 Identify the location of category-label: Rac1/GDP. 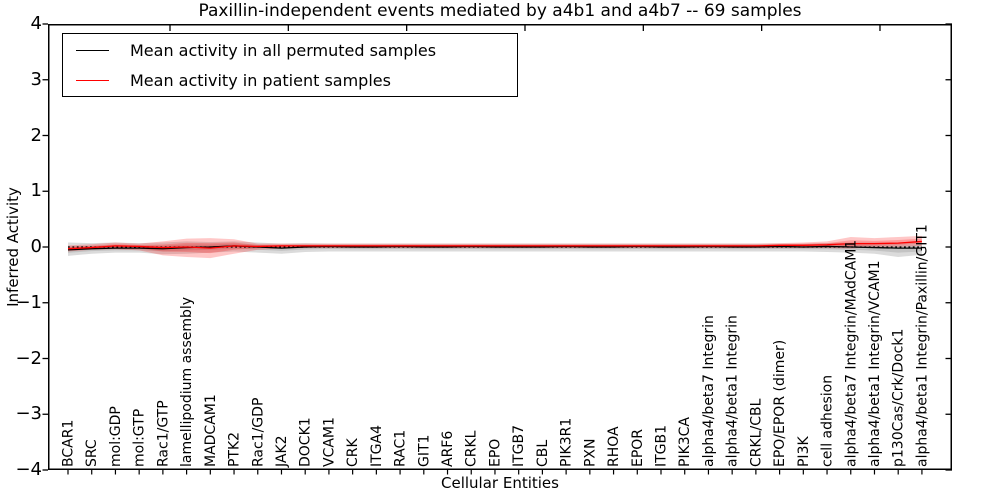
(258, 432).